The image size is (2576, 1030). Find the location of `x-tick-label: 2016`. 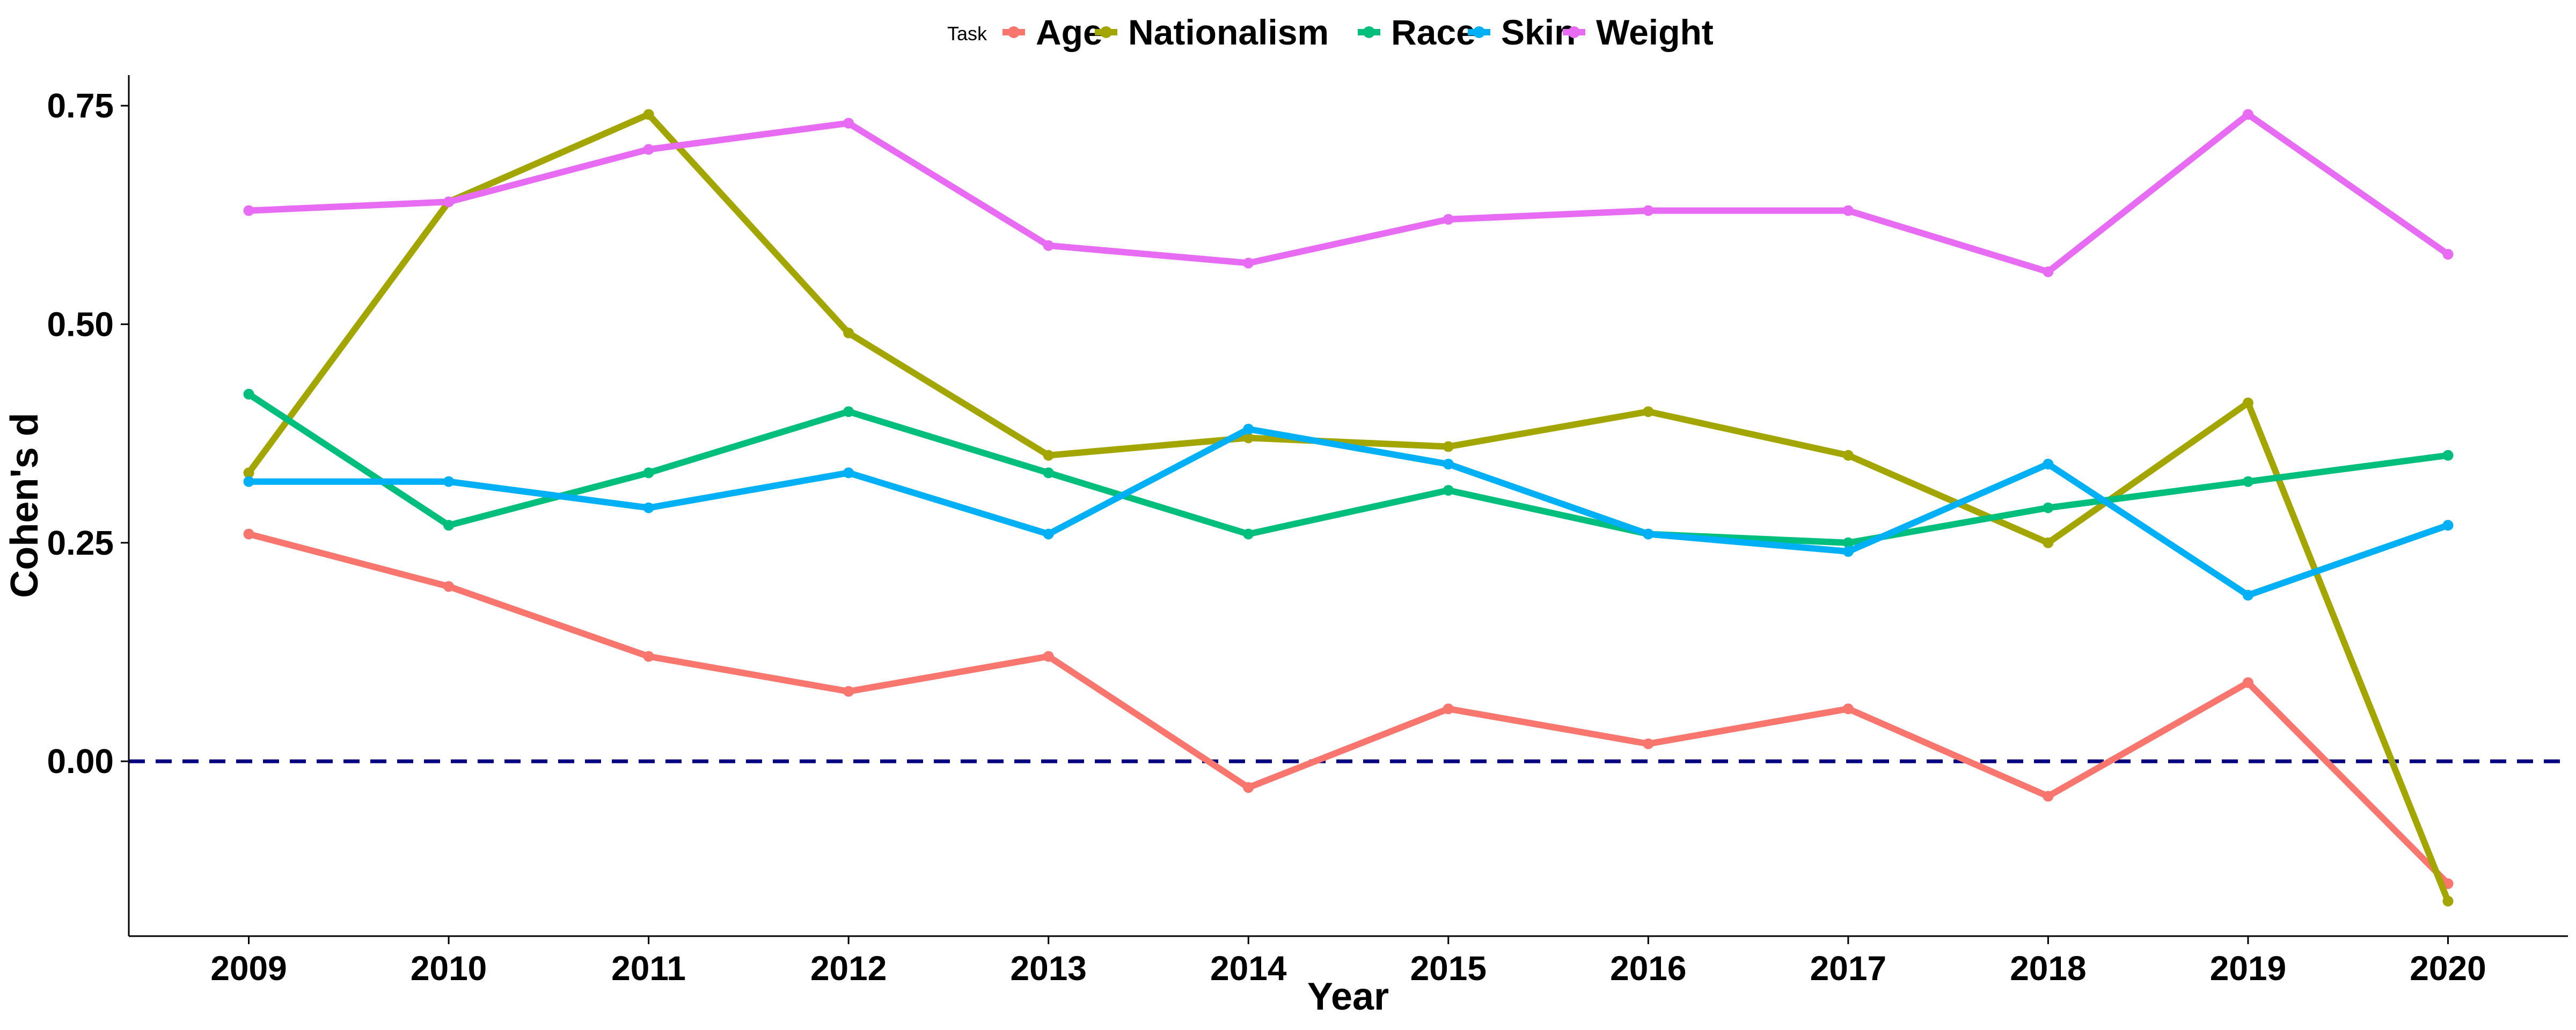

x-tick-label: 2016 is located at coordinates (1648, 968).